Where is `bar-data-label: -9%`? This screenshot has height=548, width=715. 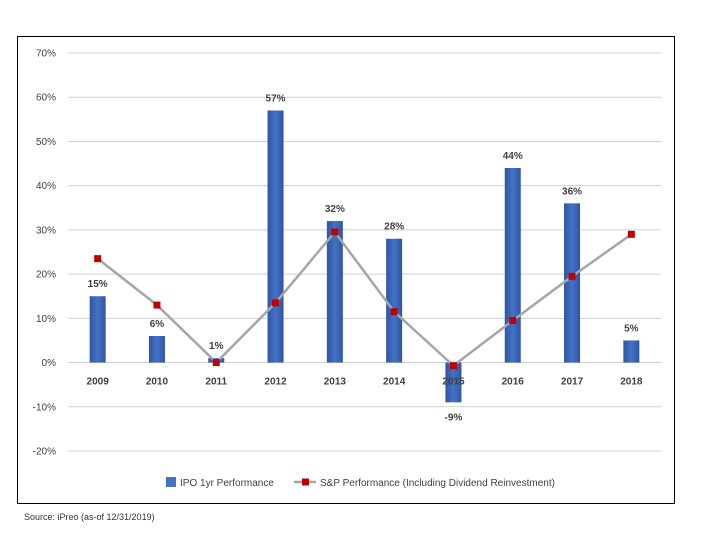 bar-data-label: -9% is located at coordinates (454, 417).